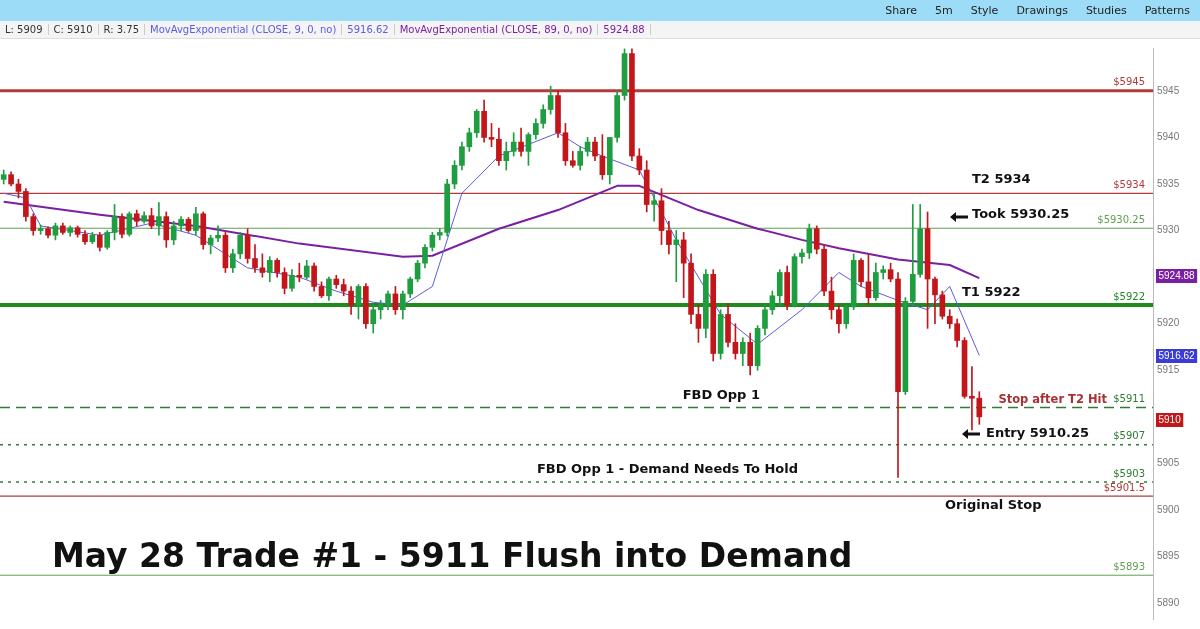  I want to click on annotation: Took 5930.25, so click(1021, 213).